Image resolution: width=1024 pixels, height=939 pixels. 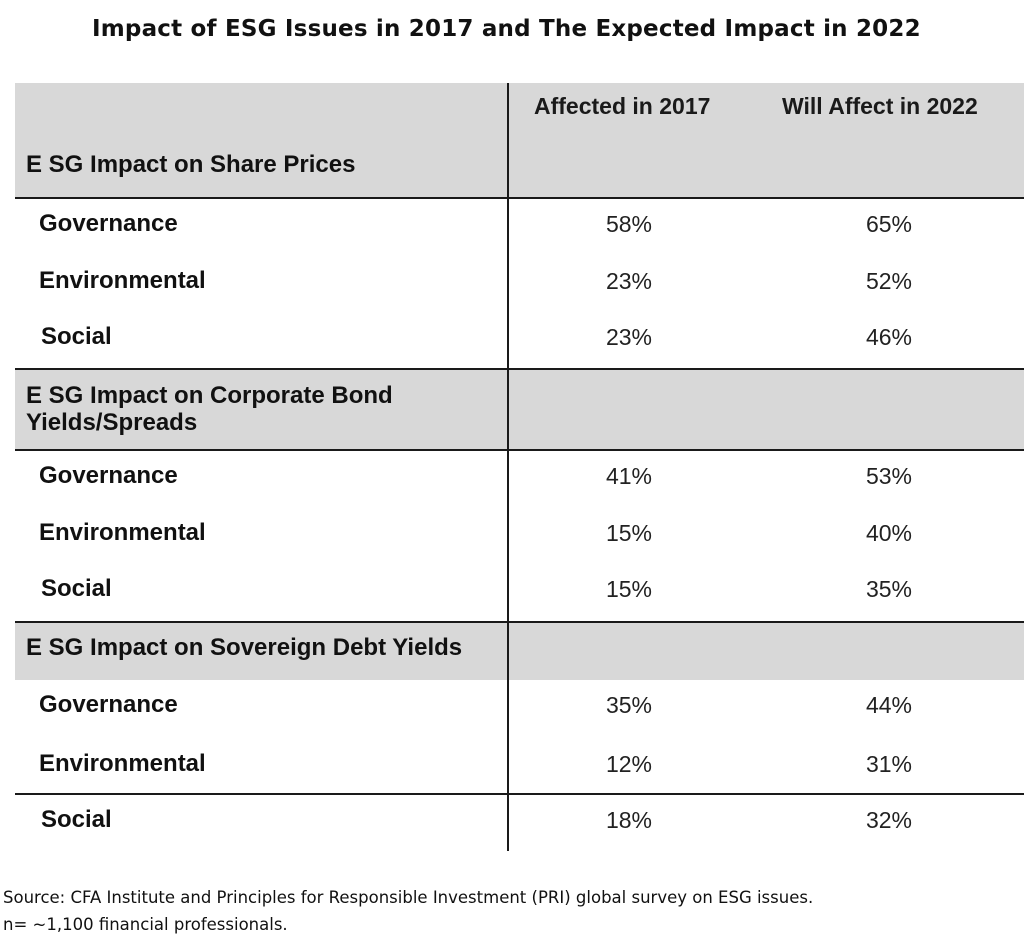 I want to click on value-cell: 40%, so click(x=889, y=533).